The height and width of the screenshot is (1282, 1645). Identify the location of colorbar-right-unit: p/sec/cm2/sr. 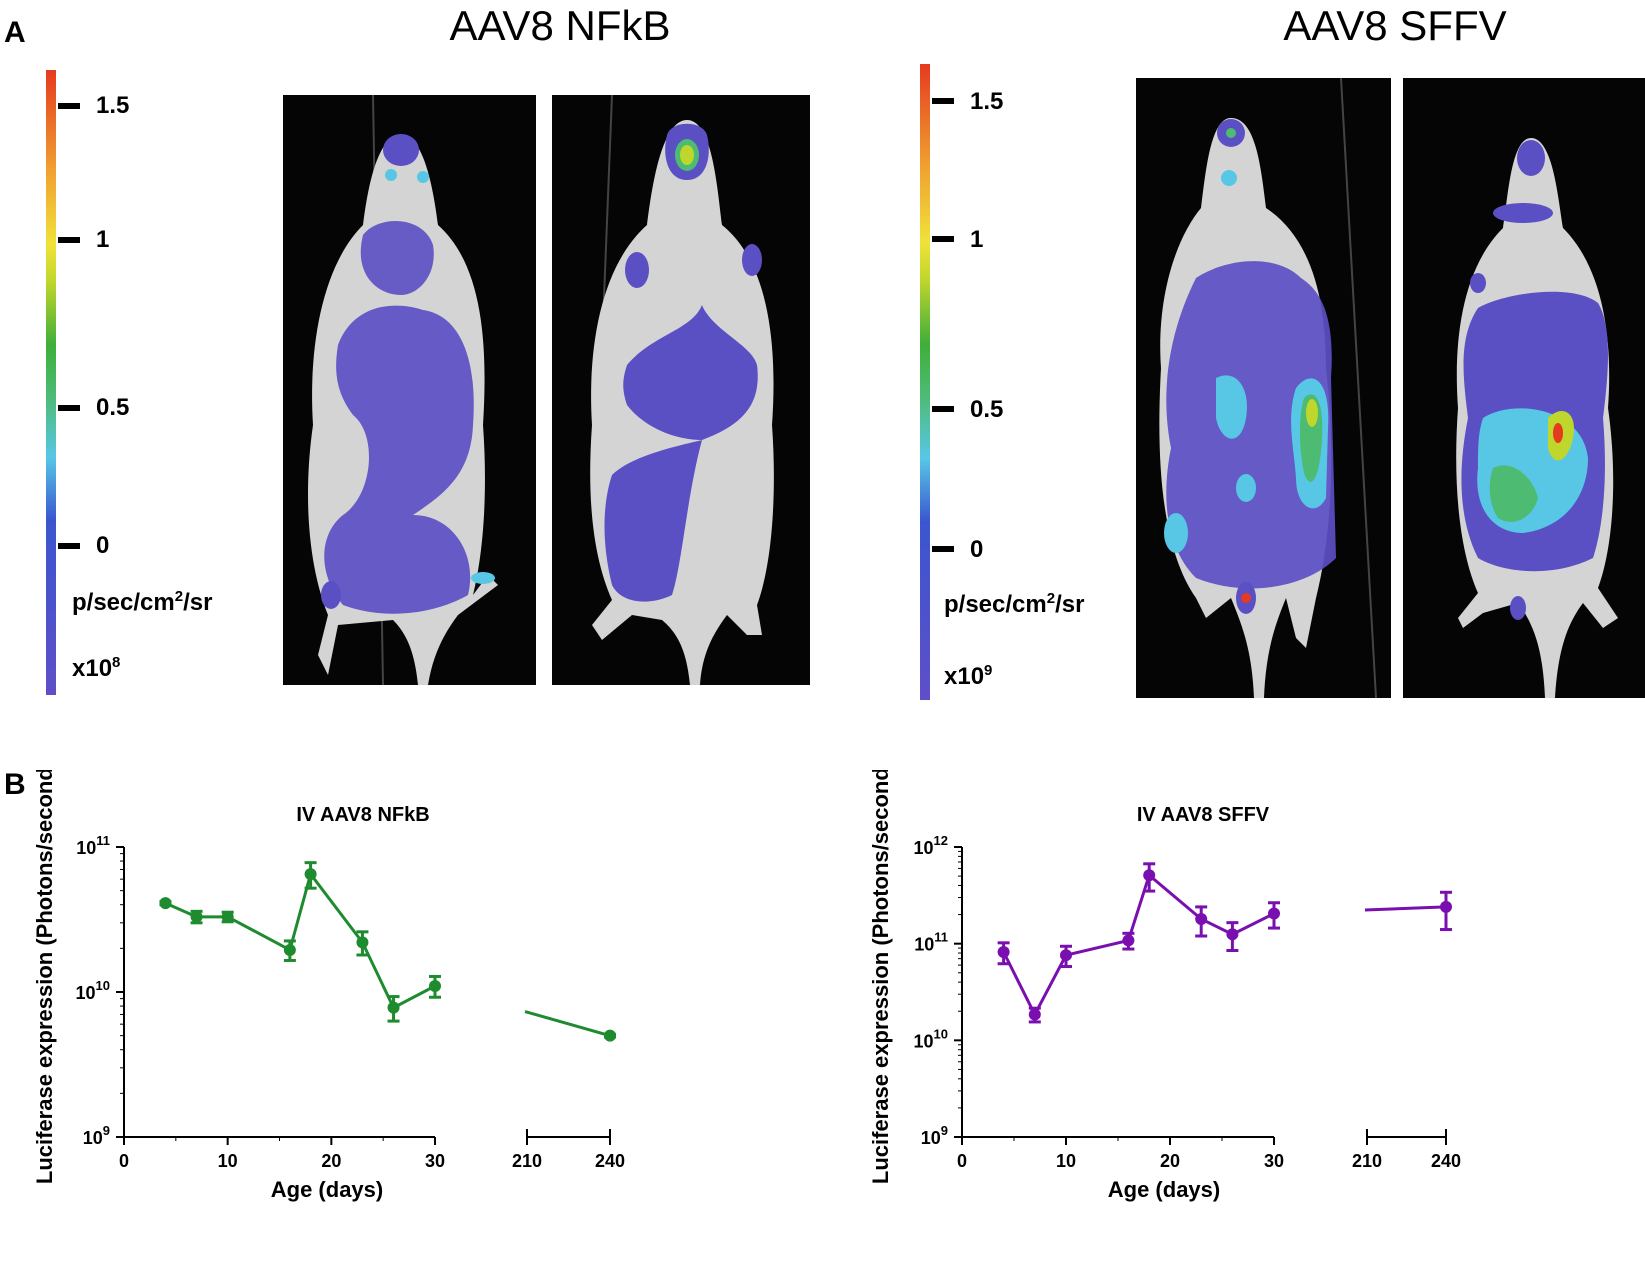
(1014, 604).